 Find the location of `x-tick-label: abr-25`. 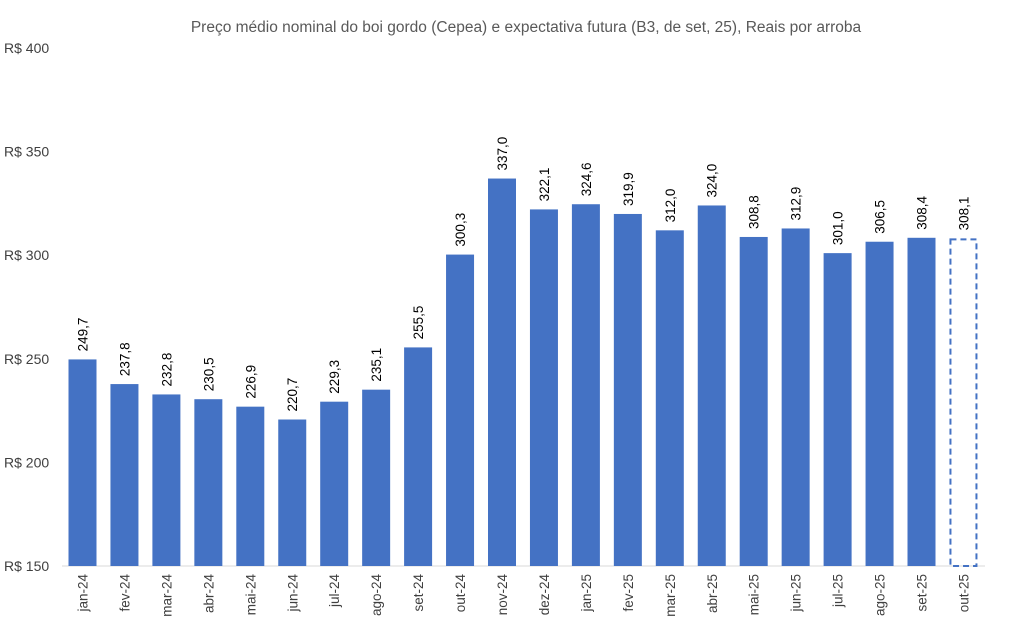

x-tick-label: abr-25 is located at coordinates (712, 593).